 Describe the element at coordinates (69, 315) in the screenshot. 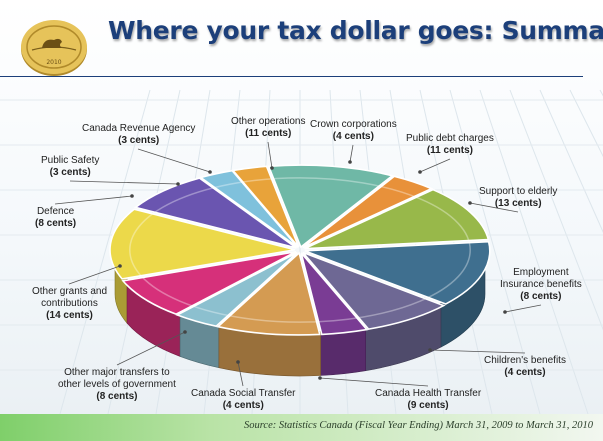

I see `label-value: (14 cents)` at that location.